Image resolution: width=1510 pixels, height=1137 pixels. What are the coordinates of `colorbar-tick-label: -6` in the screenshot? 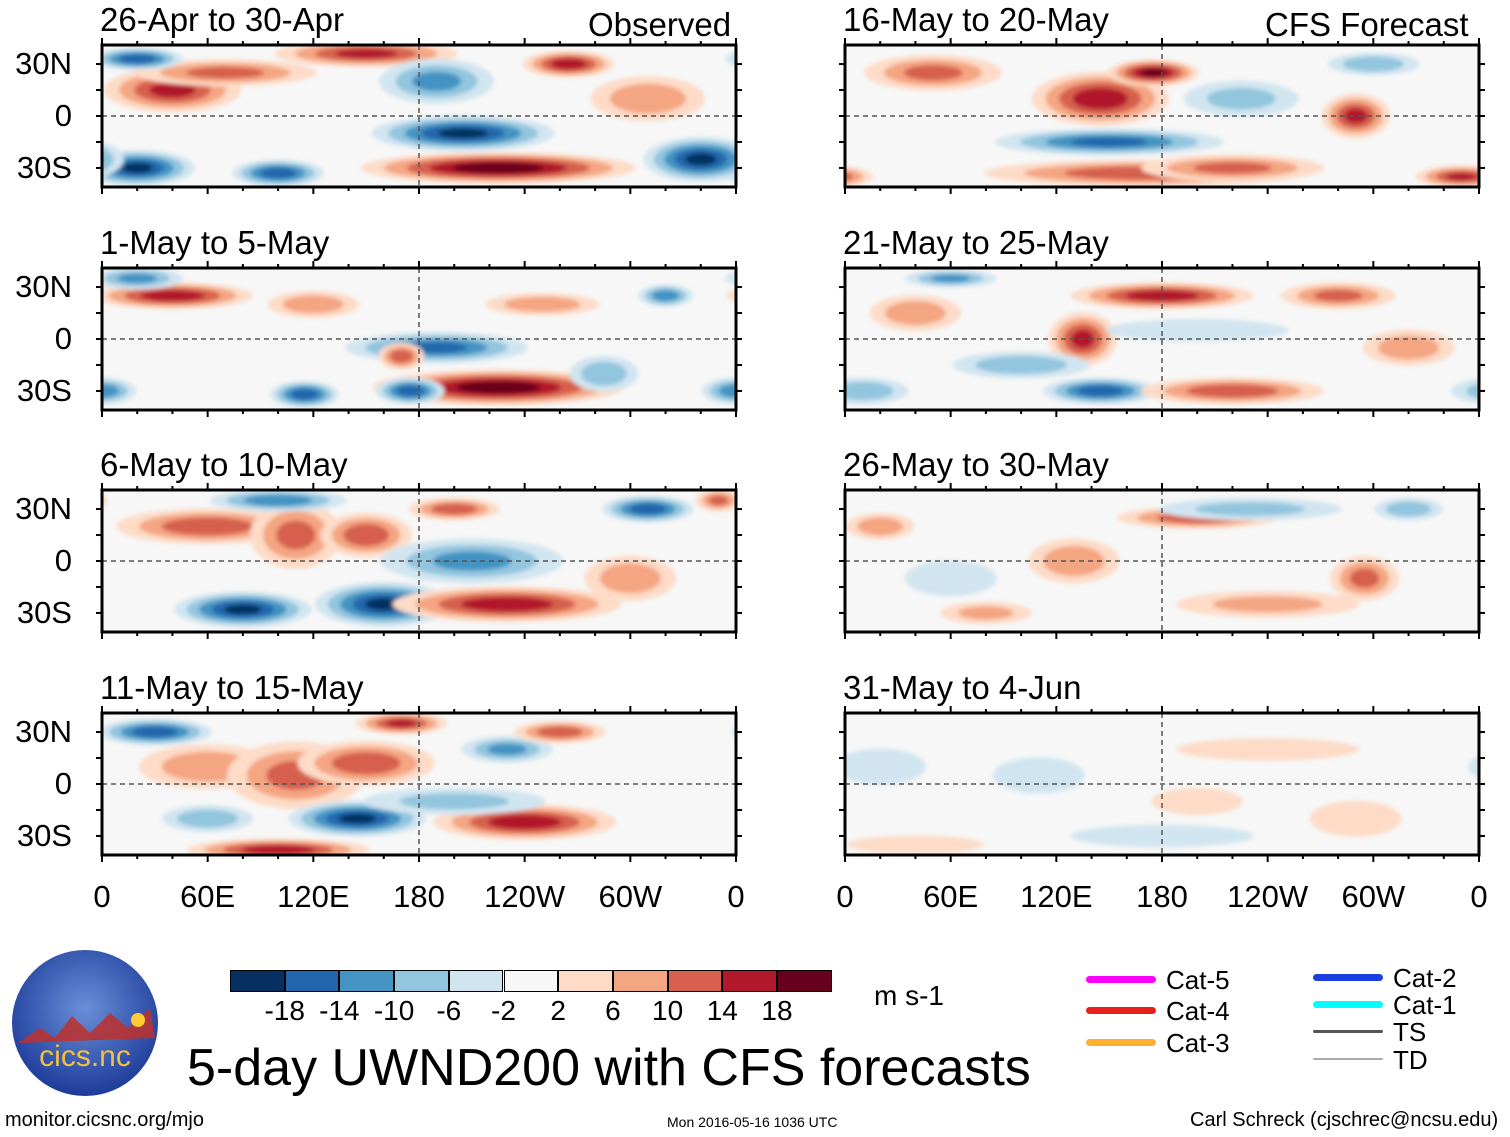 It's located at (449, 1010).